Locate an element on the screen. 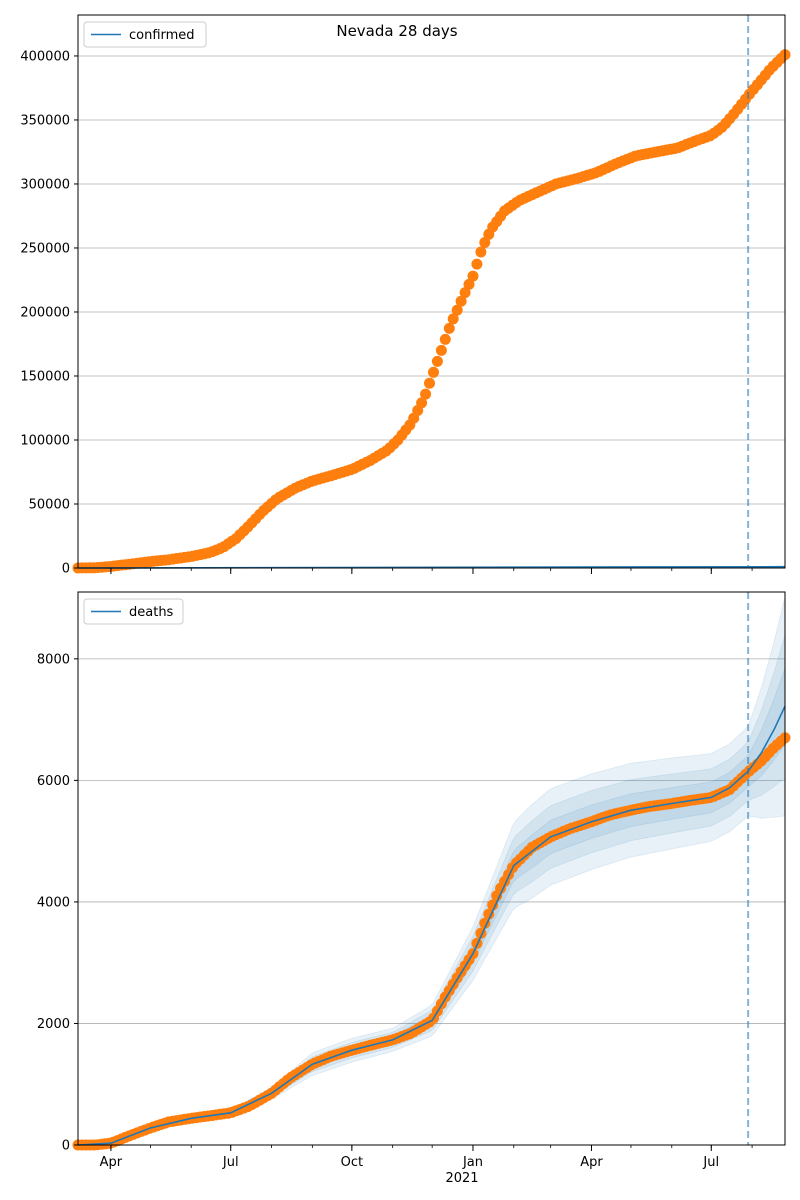  y-tick-label: 8000 is located at coordinates (53, 659).